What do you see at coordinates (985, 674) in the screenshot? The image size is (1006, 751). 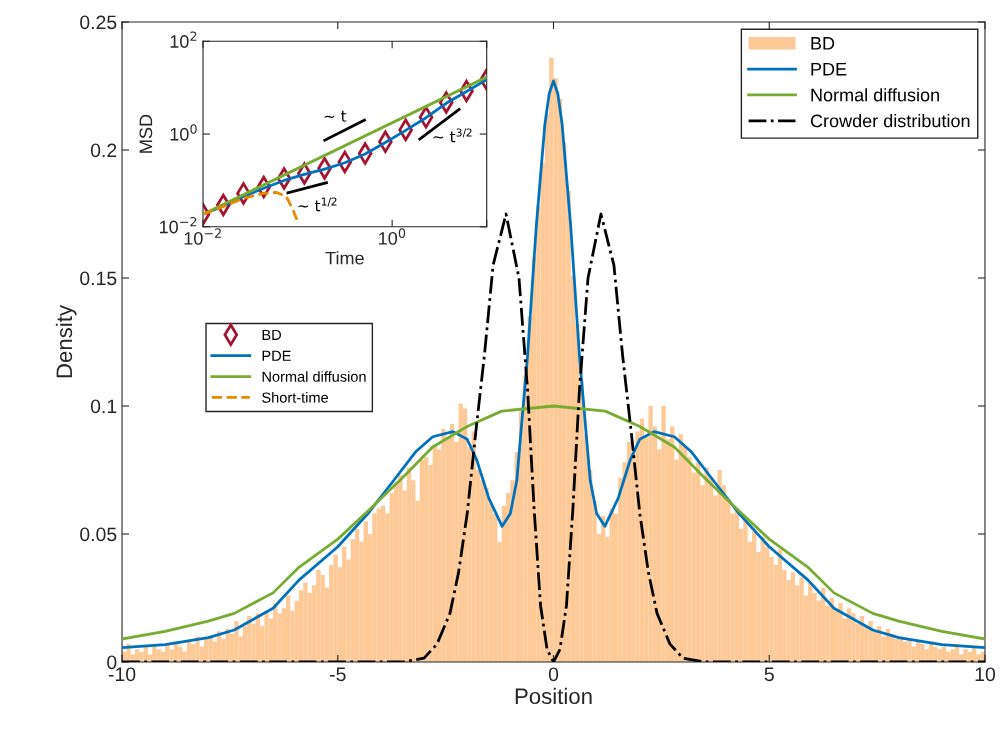 I see `x-tick-label: 10` at bounding box center [985, 674].